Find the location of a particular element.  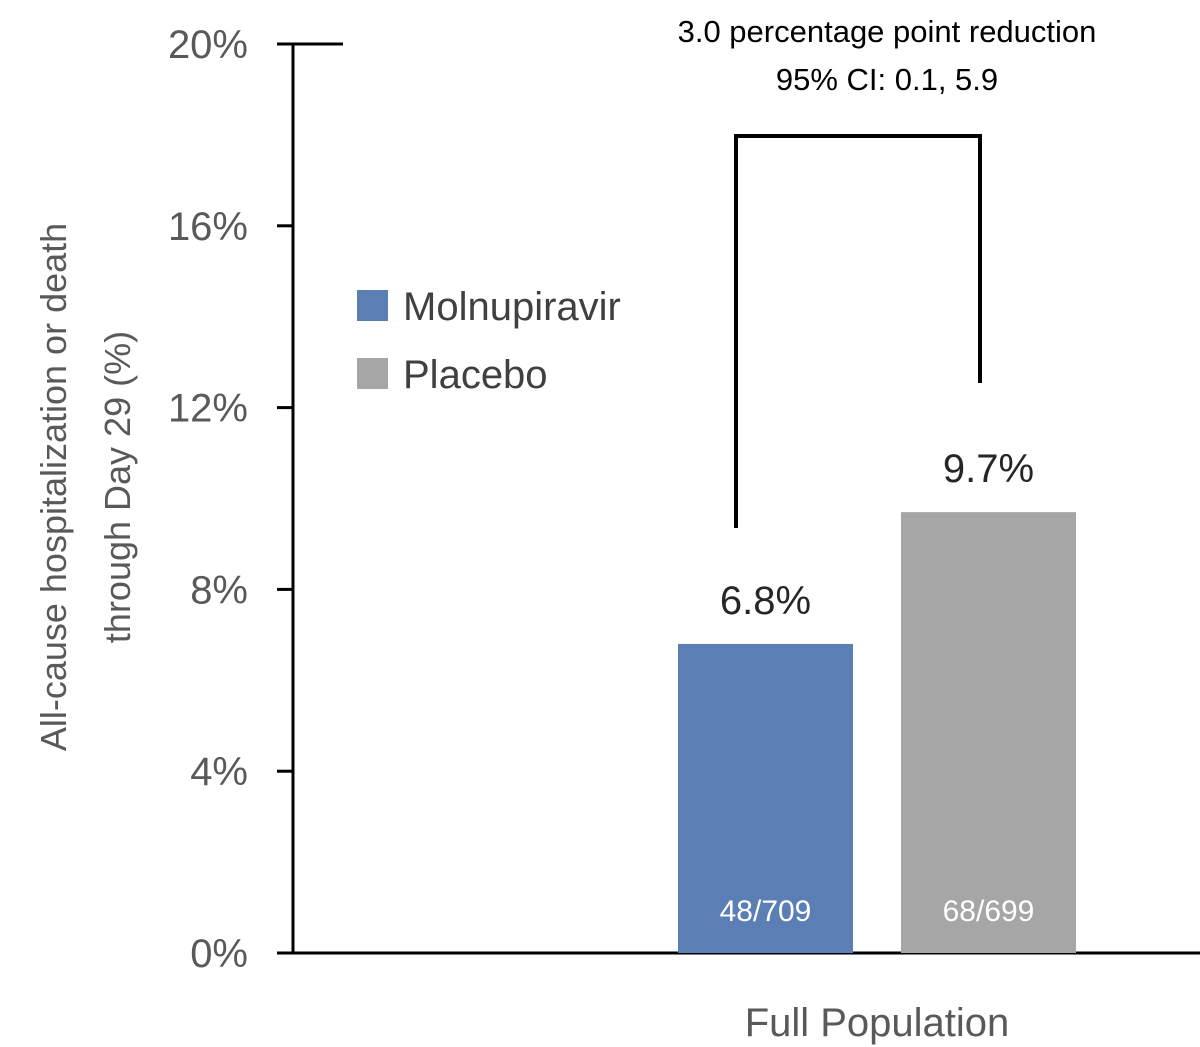

annotation-line-2: 95% CI: 0.1, 5.9 is located at coordinates (887, 79).